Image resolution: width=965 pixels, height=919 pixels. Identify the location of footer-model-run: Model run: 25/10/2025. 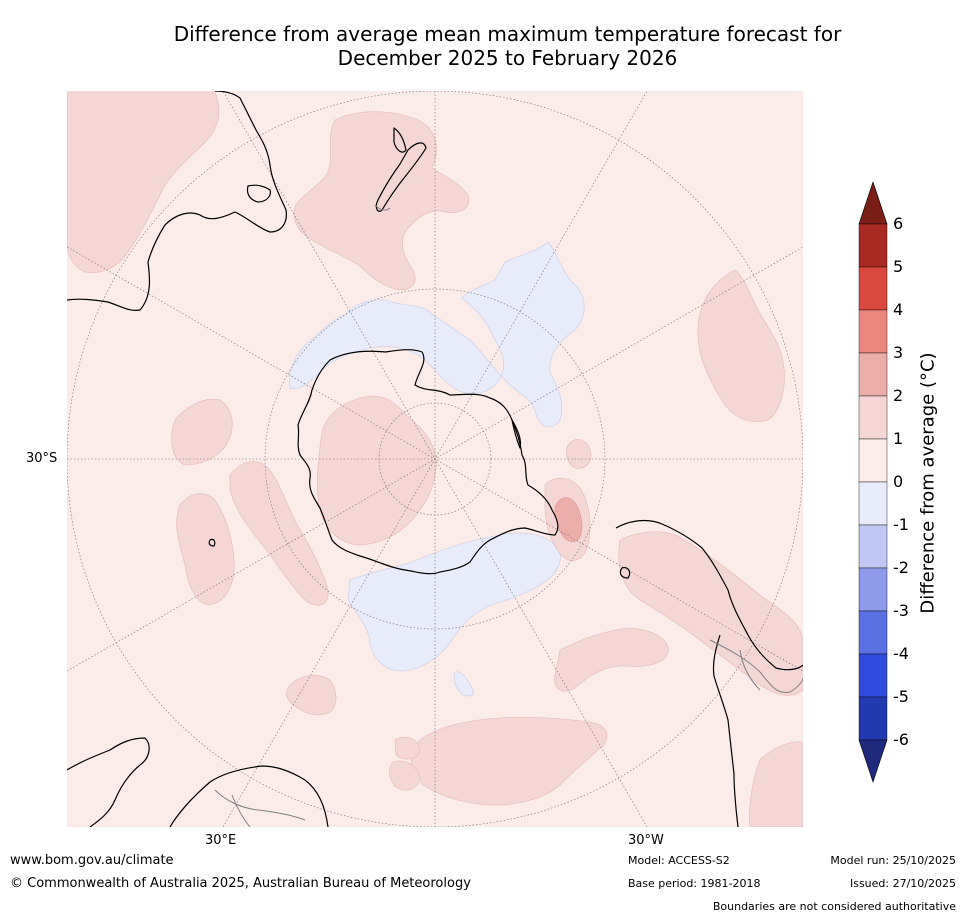
(893, 860).